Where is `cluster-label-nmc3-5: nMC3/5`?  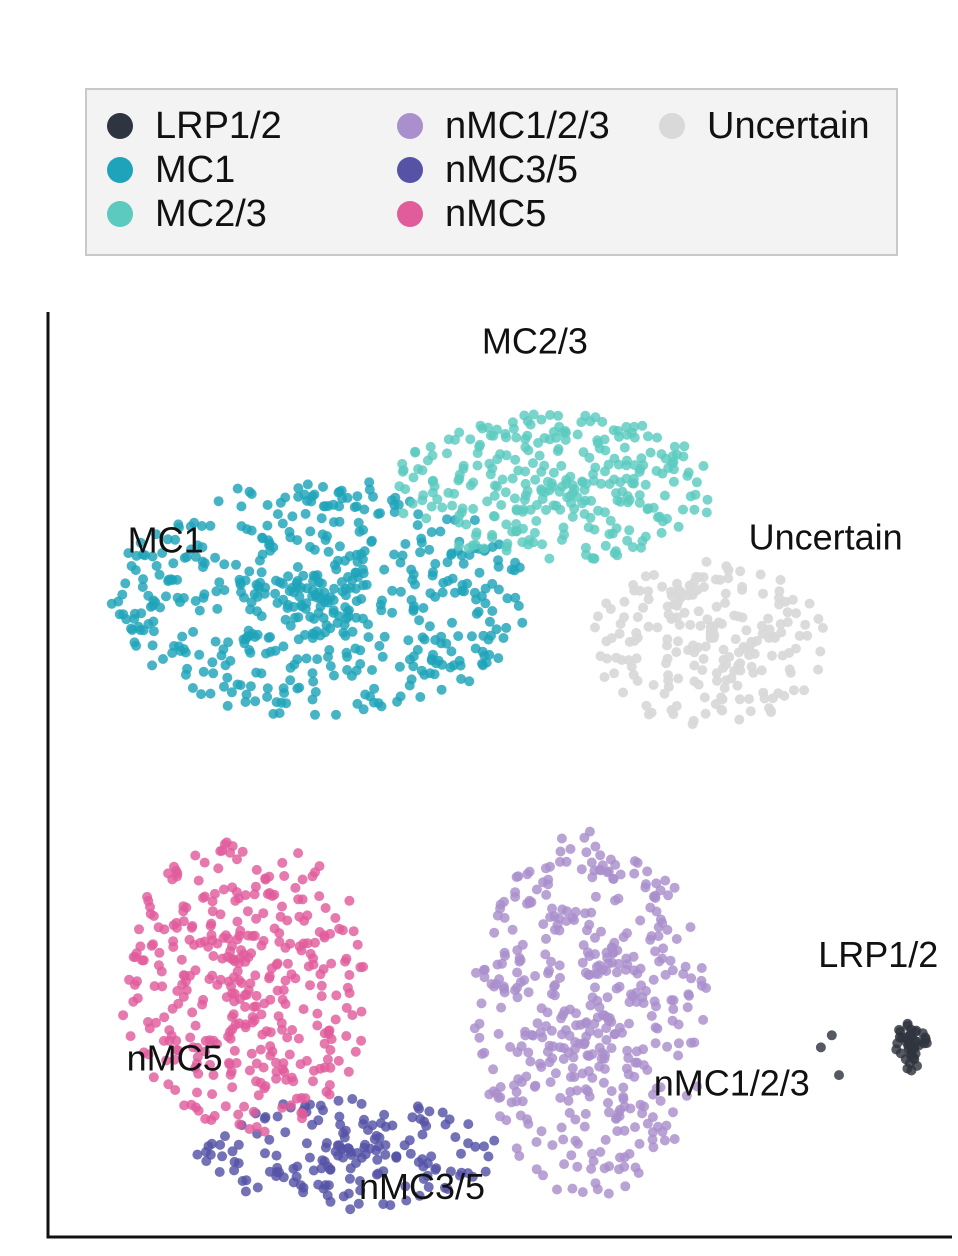 cluster-label-nmc3-5: nMC3/5 is located at coordinates (422, 1186).